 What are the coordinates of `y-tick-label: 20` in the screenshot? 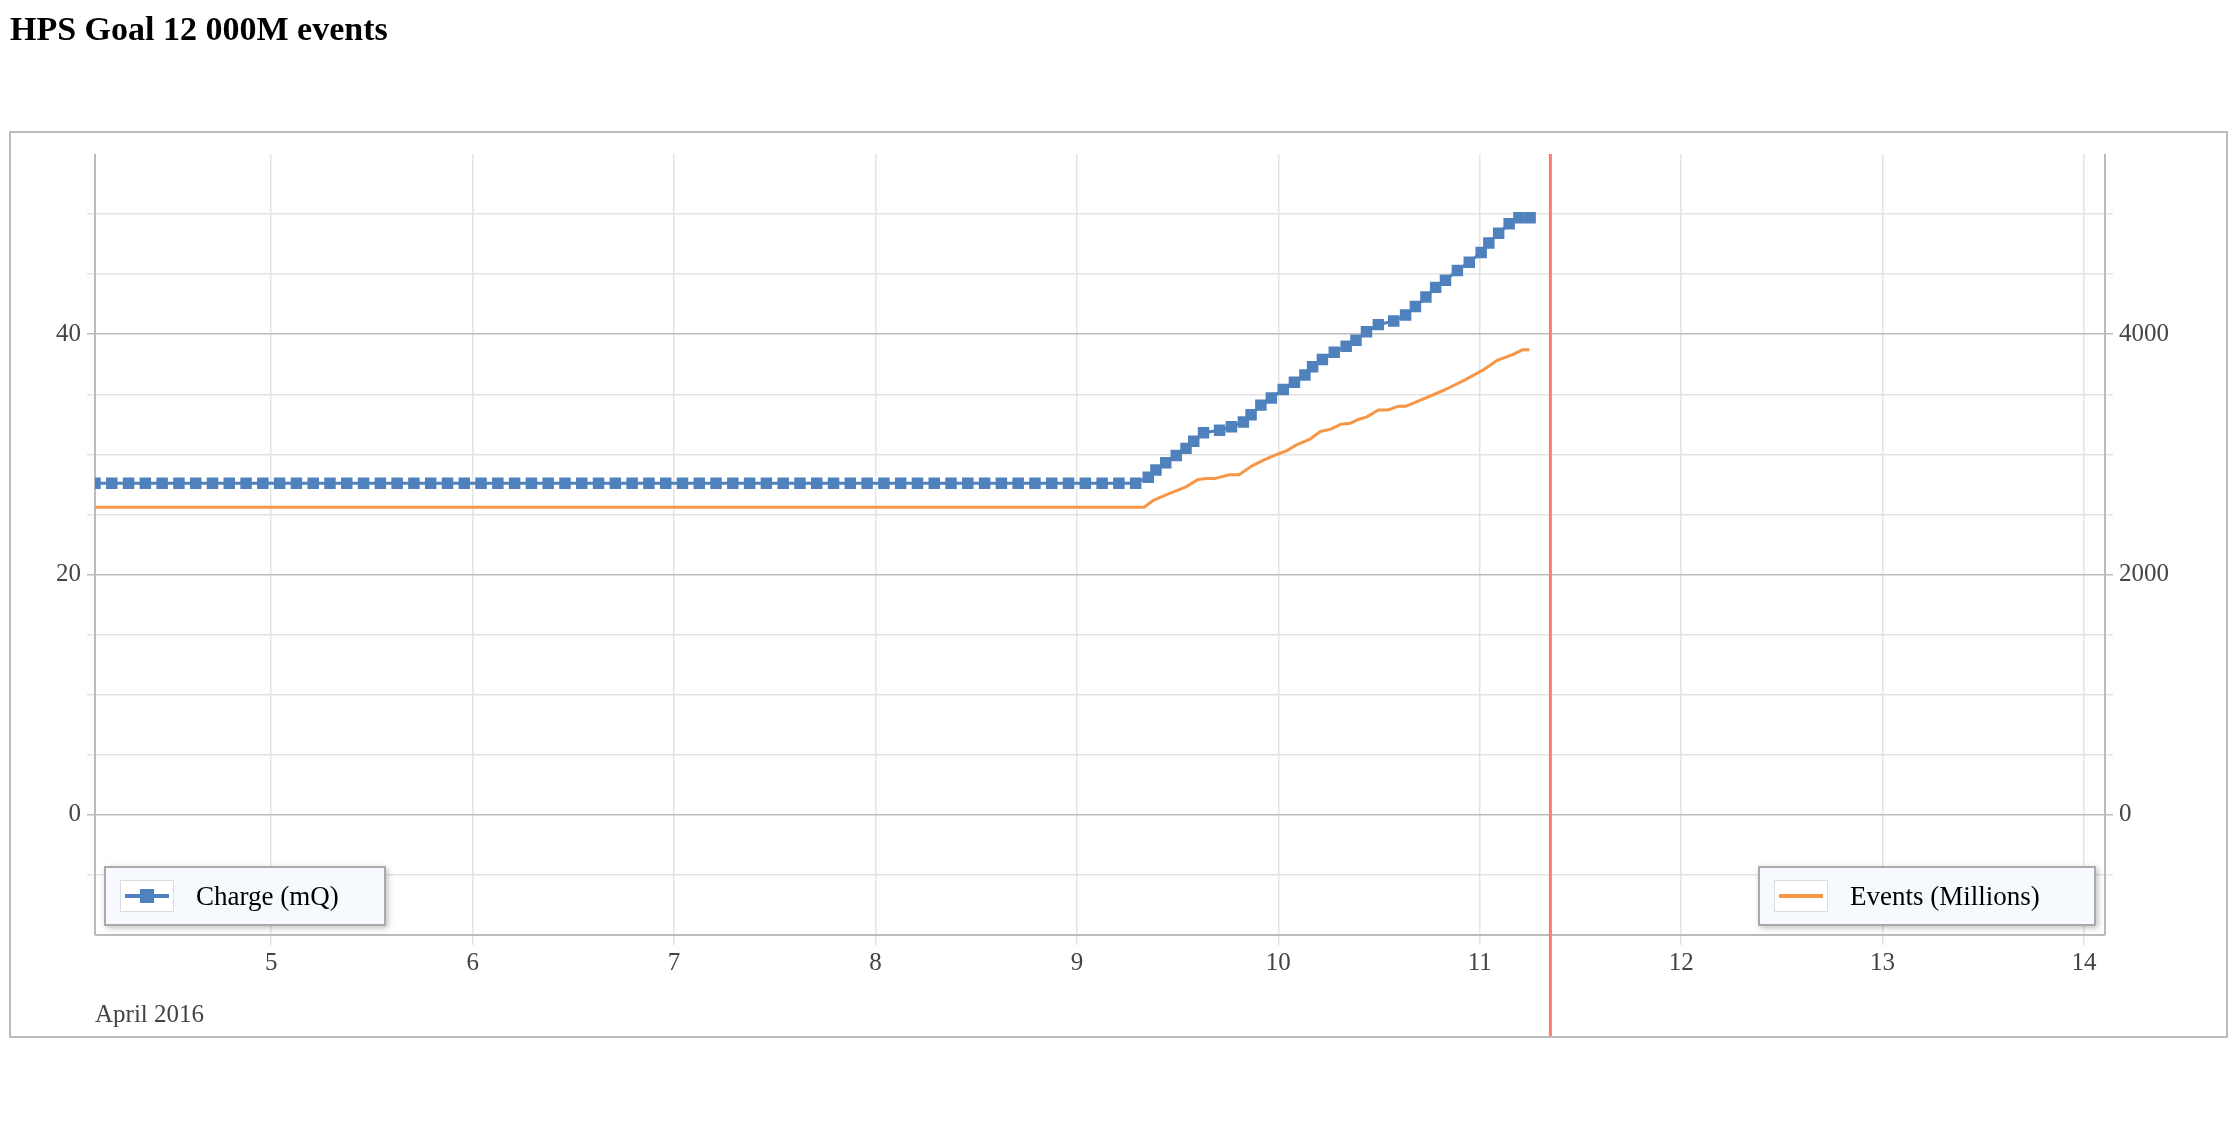 It's located at (68, 573).